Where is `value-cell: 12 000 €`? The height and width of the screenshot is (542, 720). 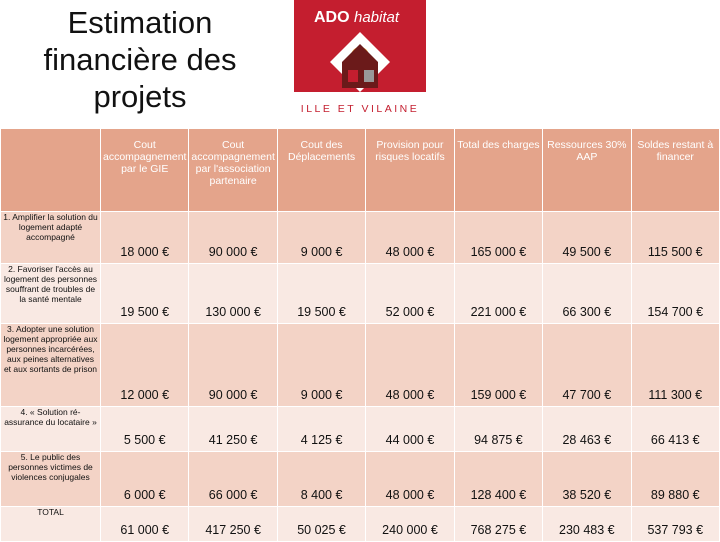 value-cell: 12 000 € is located at coordinates (144, 365).